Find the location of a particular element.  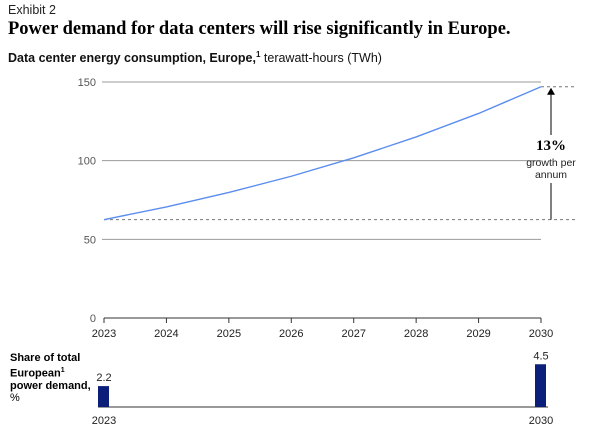

y-tick-labels: 0 50 100 150 is located at coordinates (87, 201).